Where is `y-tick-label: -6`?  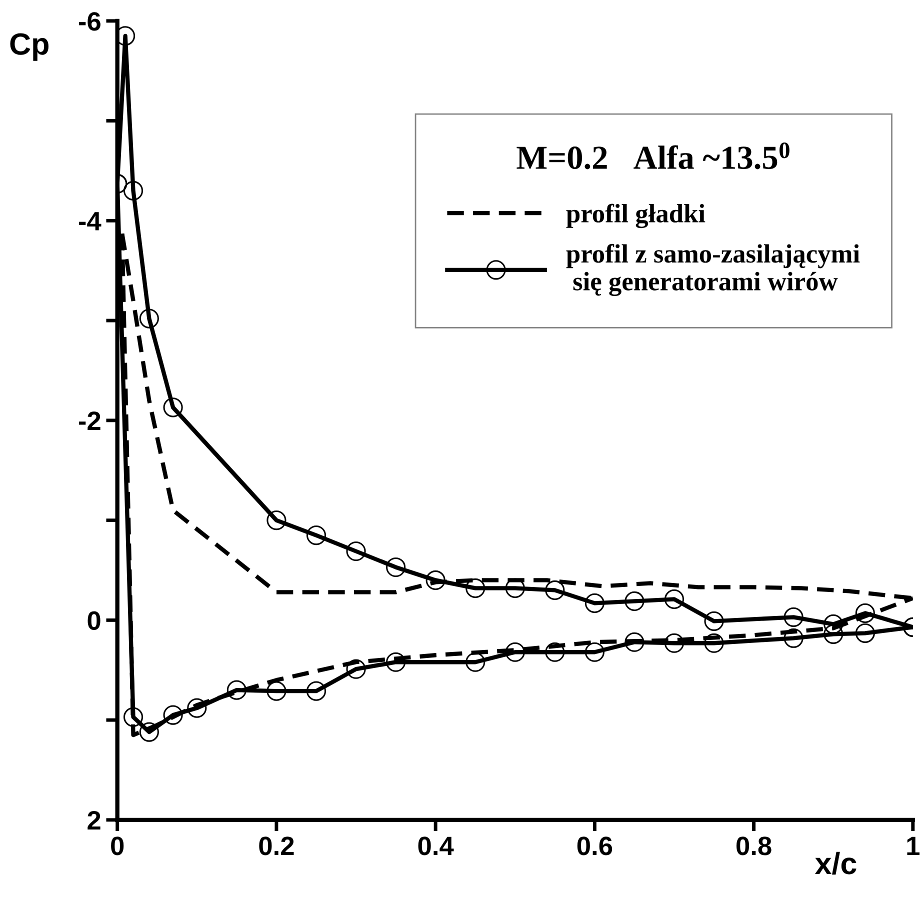
y-tick-label: -6 is located at coordinates (89, 21).